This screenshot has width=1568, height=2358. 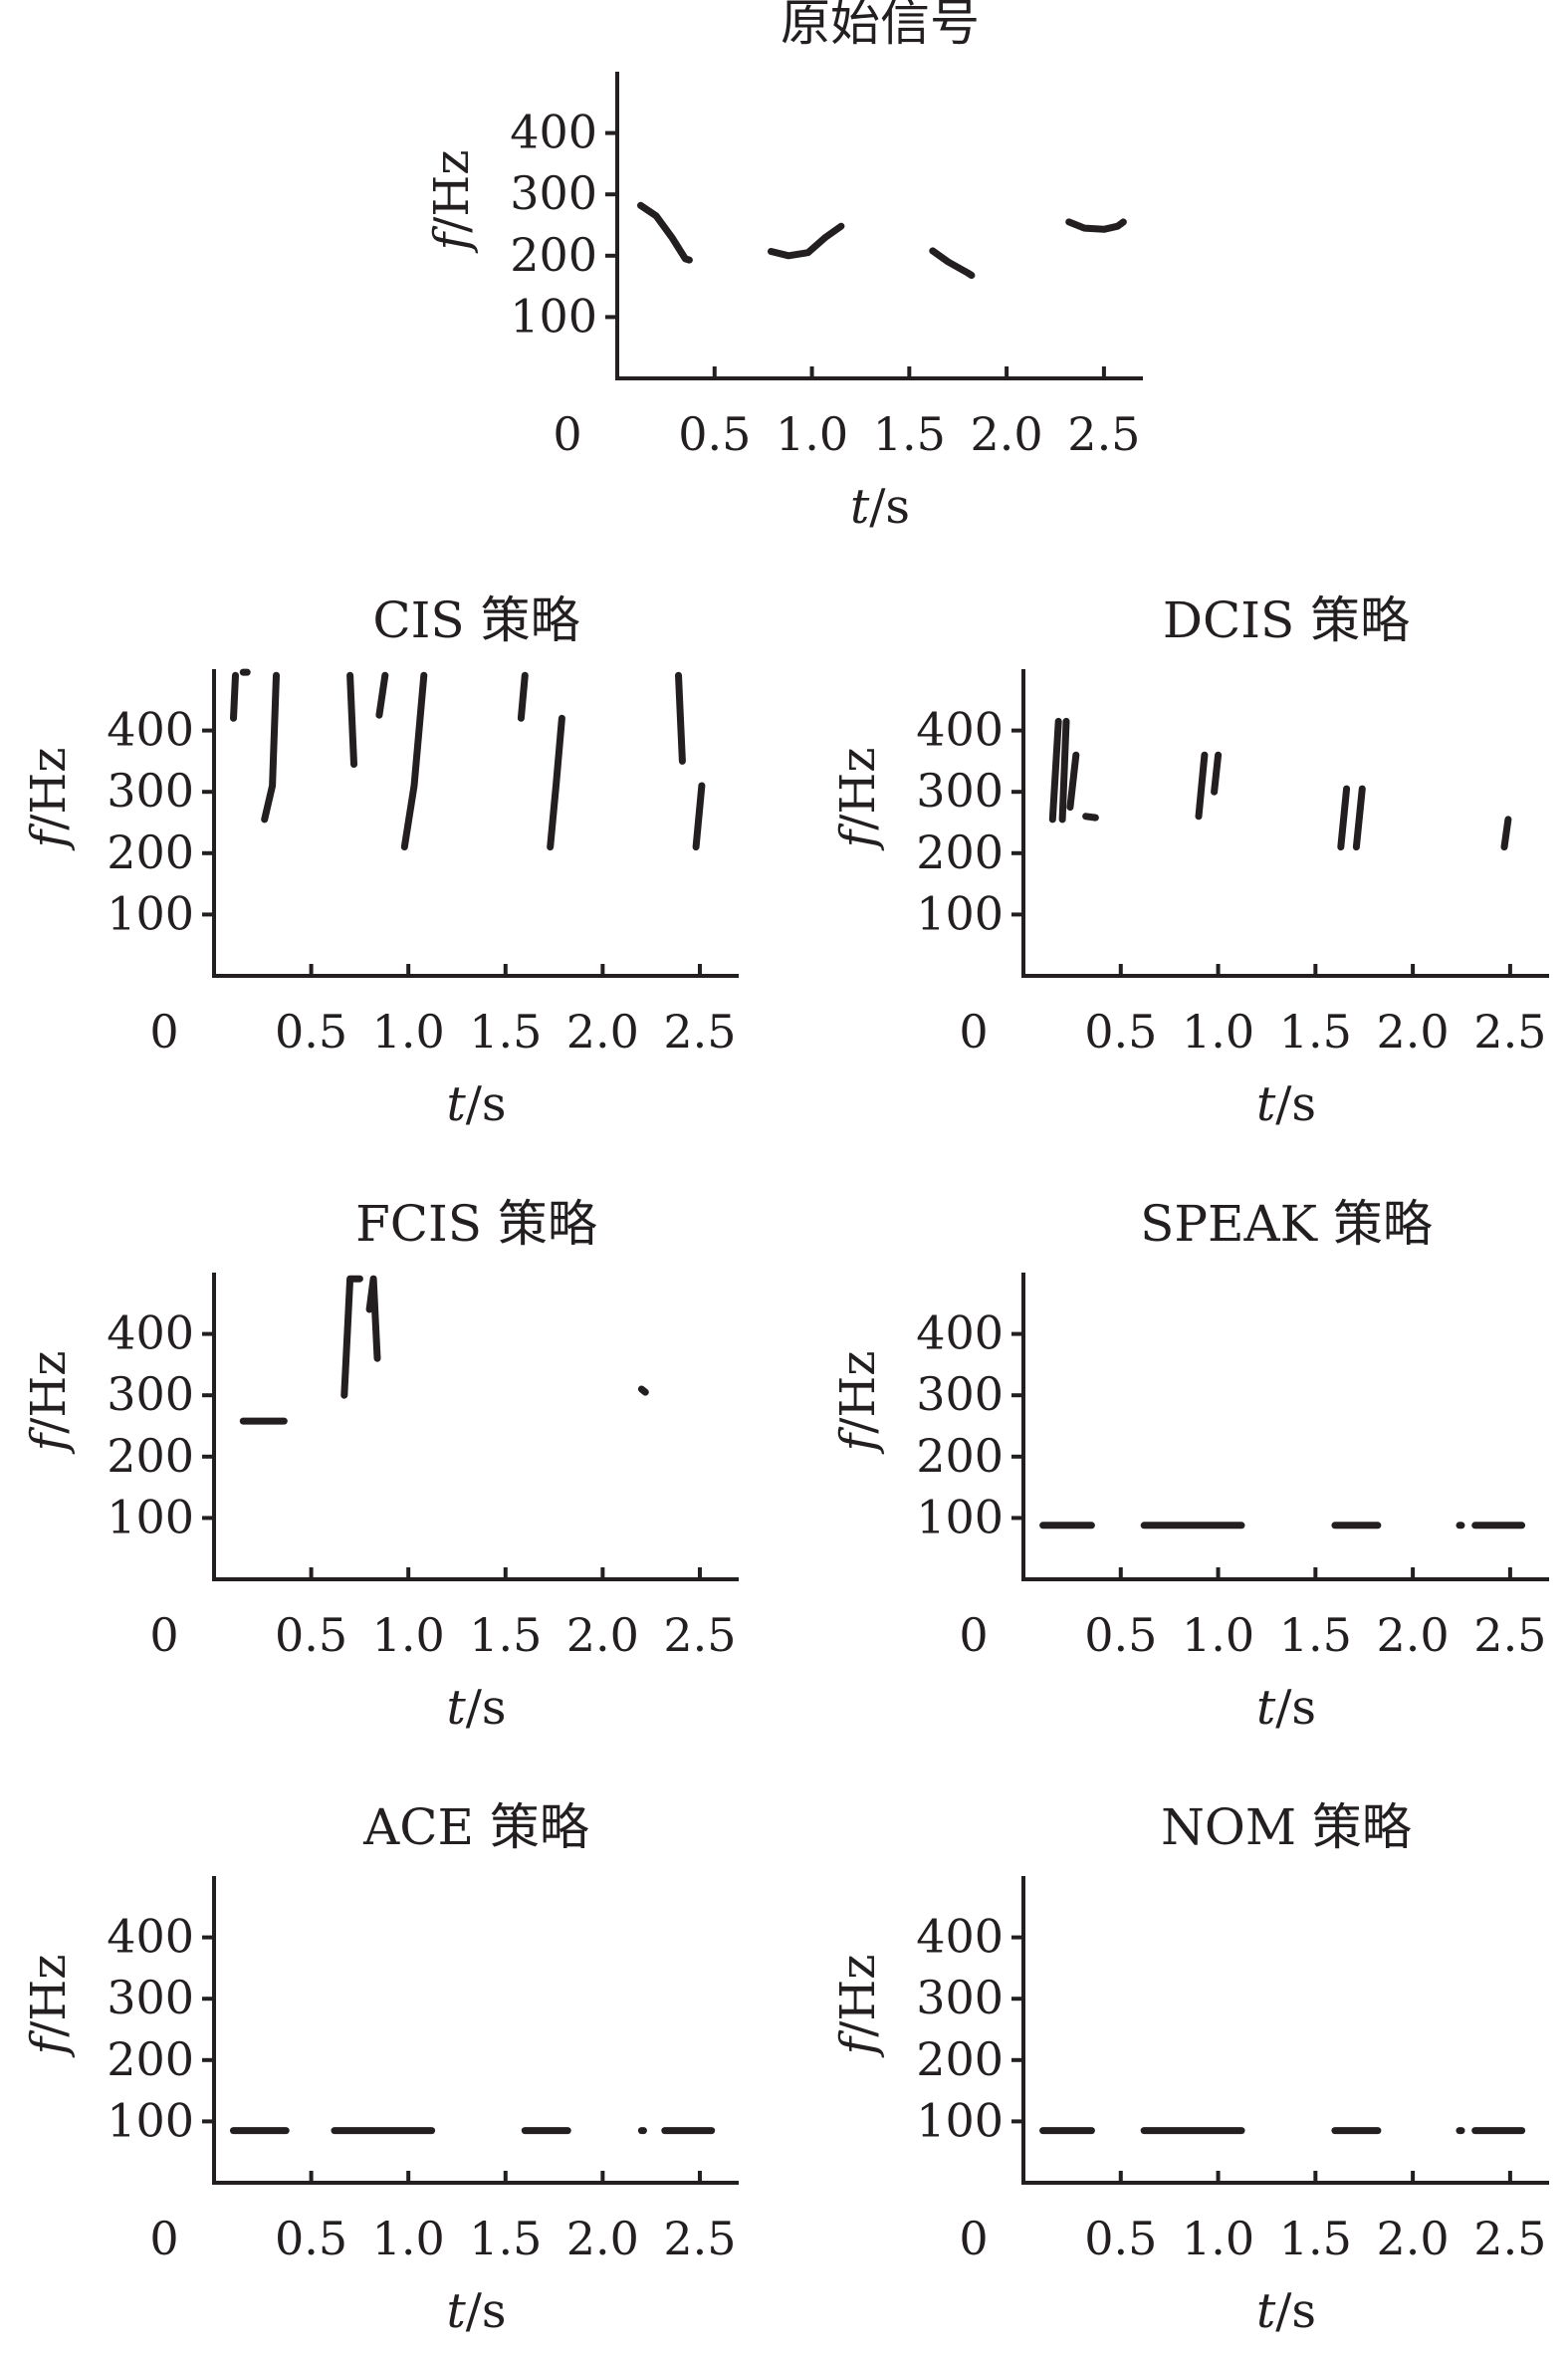 I want to click on chart-title: NOM 策略, so click(x=1286, y=1827).